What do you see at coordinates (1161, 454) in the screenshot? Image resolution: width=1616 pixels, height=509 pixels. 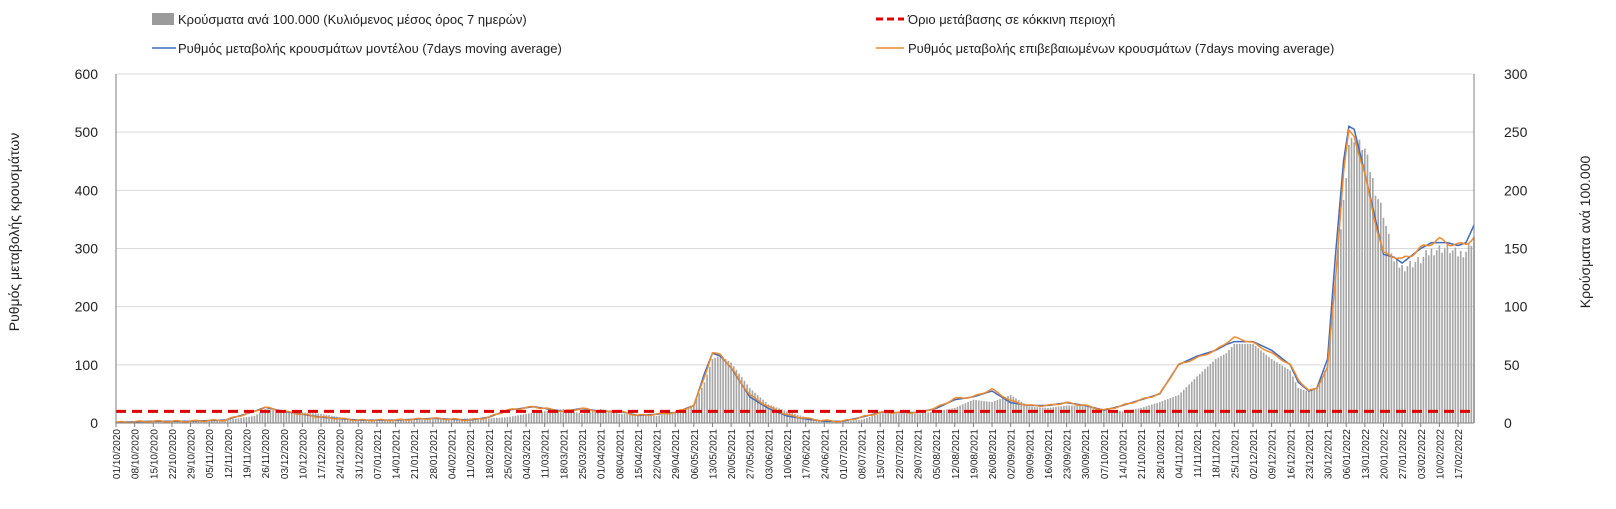 I see `x-tick-label: 28/10/2021` at bounding box center [1161, 454].